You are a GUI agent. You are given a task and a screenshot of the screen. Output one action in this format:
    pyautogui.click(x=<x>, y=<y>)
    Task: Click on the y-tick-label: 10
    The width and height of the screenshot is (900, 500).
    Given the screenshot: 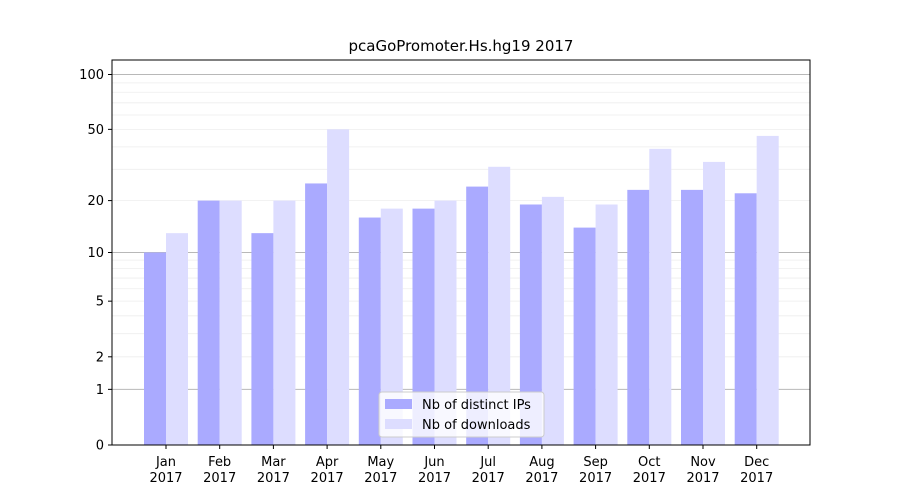 What is the action you would take?
    pyautogui.click(x=95, y=253)
    